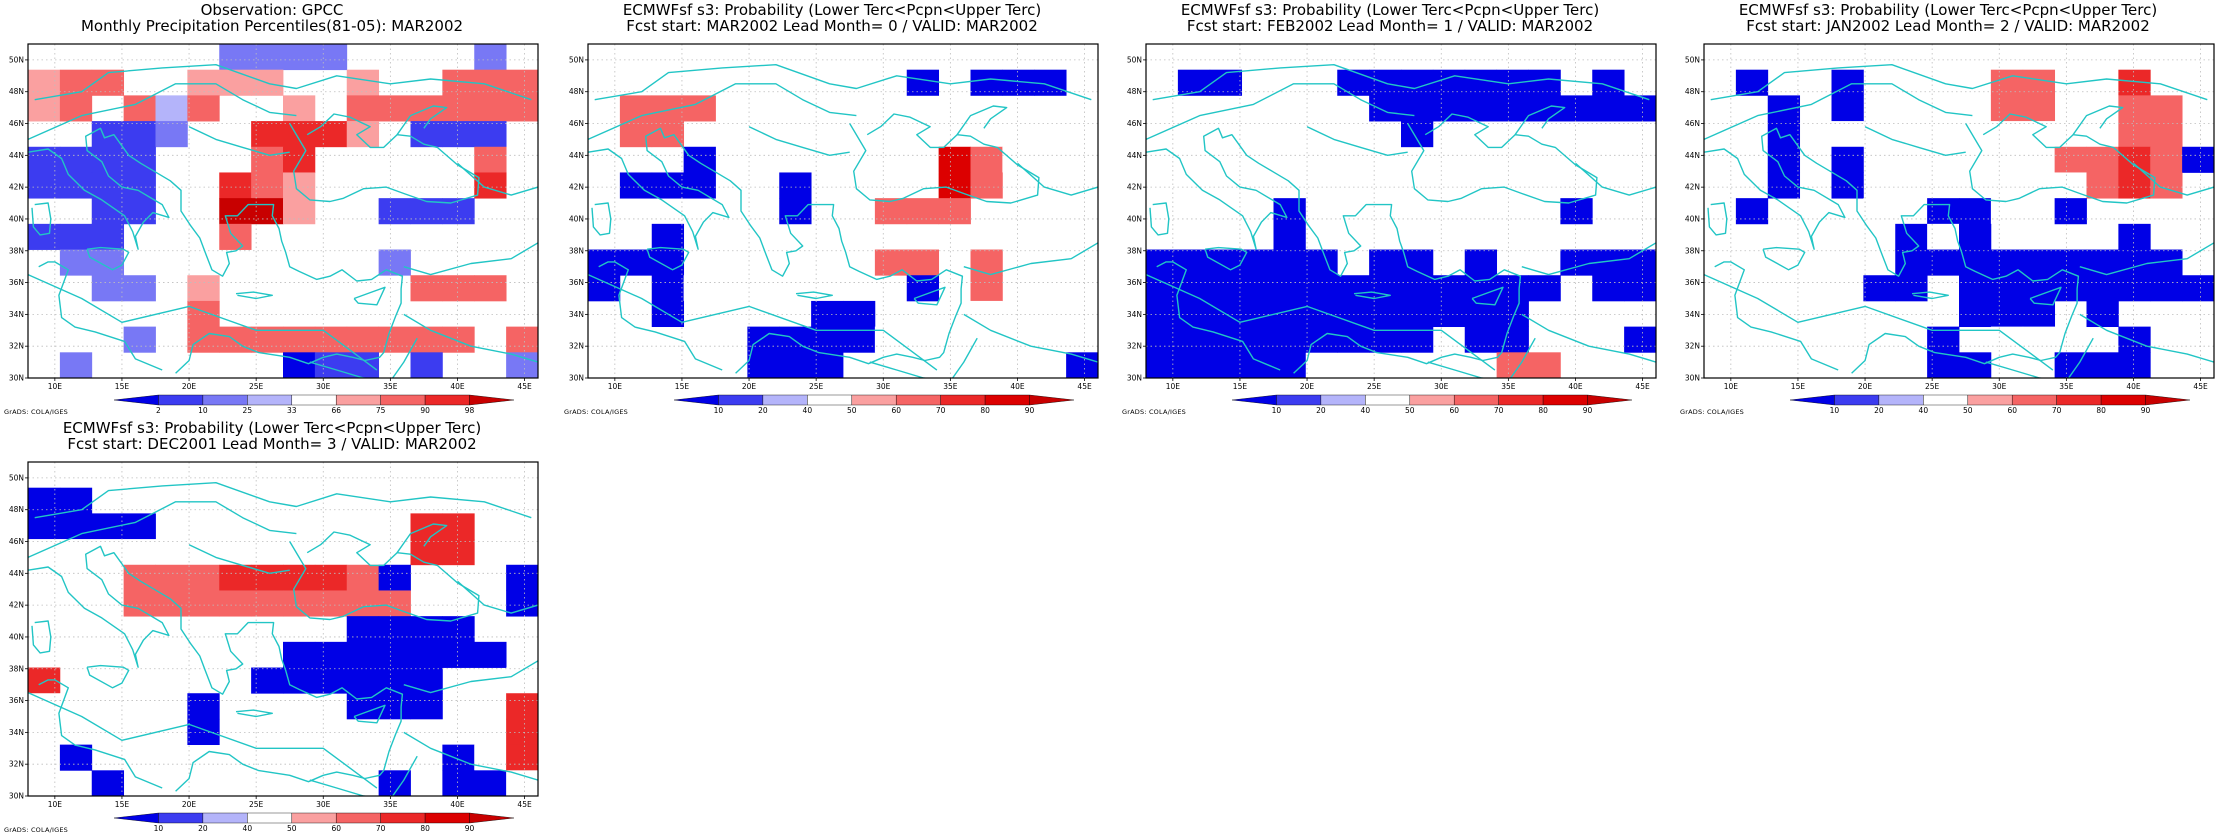 This screenshot has height=840, width=2240. What do you see at coordinates (576, 346) in the screenshot?
I see `lat-tick-label: 32N` at bounding box center [576, 346].